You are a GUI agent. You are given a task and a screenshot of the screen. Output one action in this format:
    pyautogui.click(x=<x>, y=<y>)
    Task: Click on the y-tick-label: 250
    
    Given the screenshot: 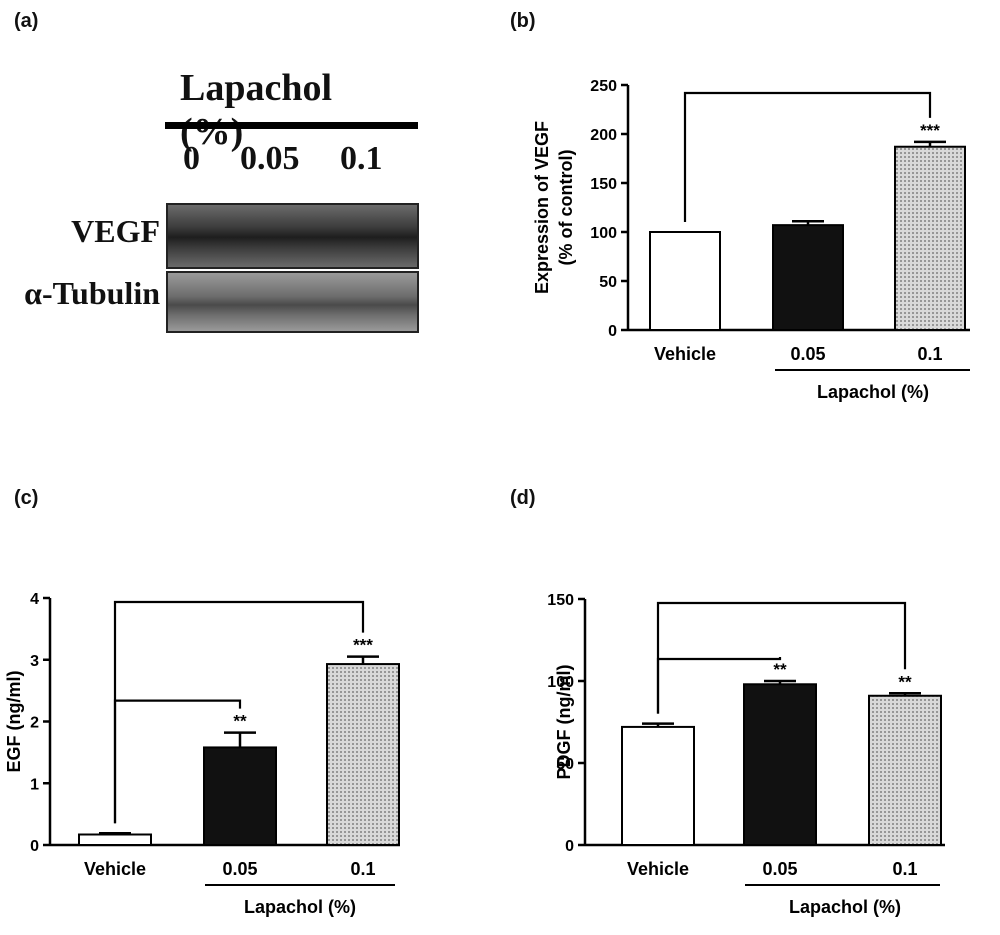 What is the action you would take?
    pyautogui.click(x=603, y=86)
    